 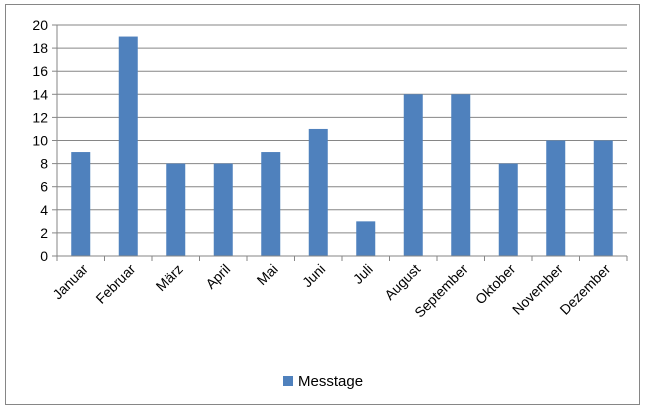 I want to click on y-tick-label: 18, so click(x=40, y=48).